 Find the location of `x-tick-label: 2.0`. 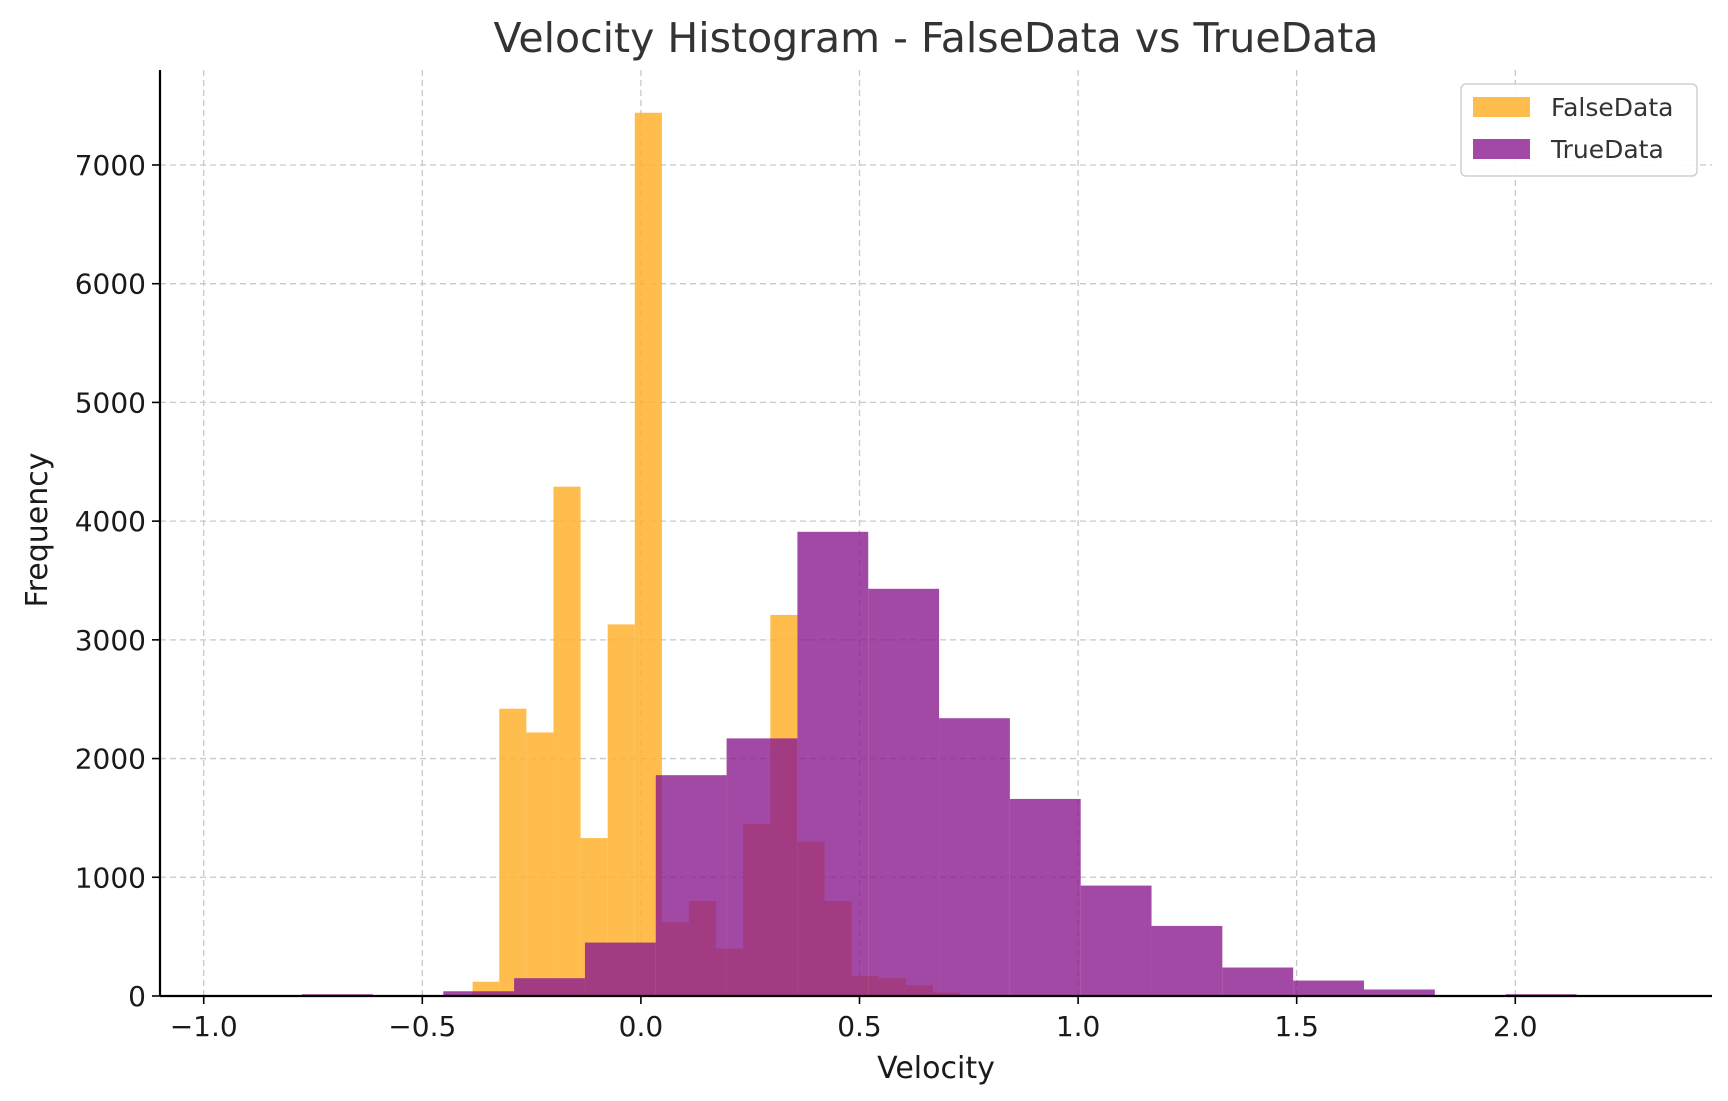

x-tick-label: 2.0 is located at coordinates (1515, 1026).